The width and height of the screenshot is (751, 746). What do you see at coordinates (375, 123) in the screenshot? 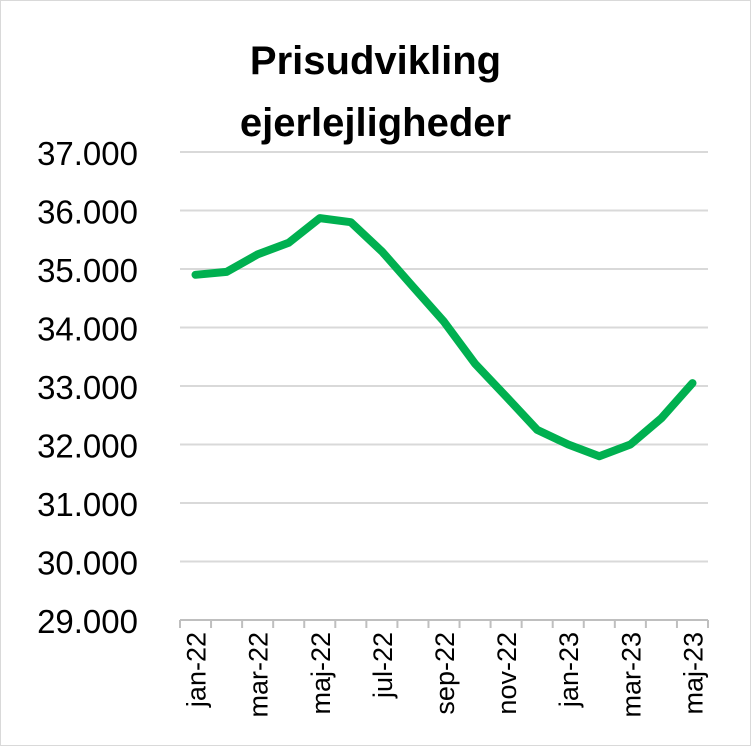
I see `chart-title-line-2: ejerlejligheder` at bounding box center [375, 123].